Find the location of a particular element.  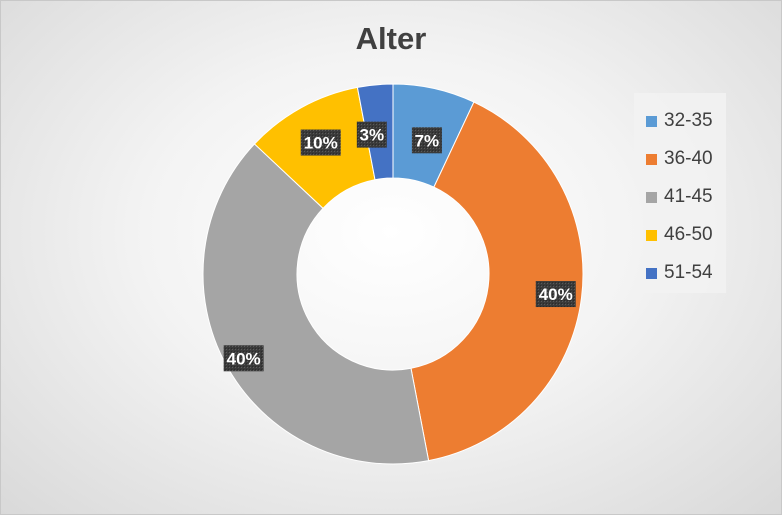

data-label-text: 3% is located at coordinates (372, 135).